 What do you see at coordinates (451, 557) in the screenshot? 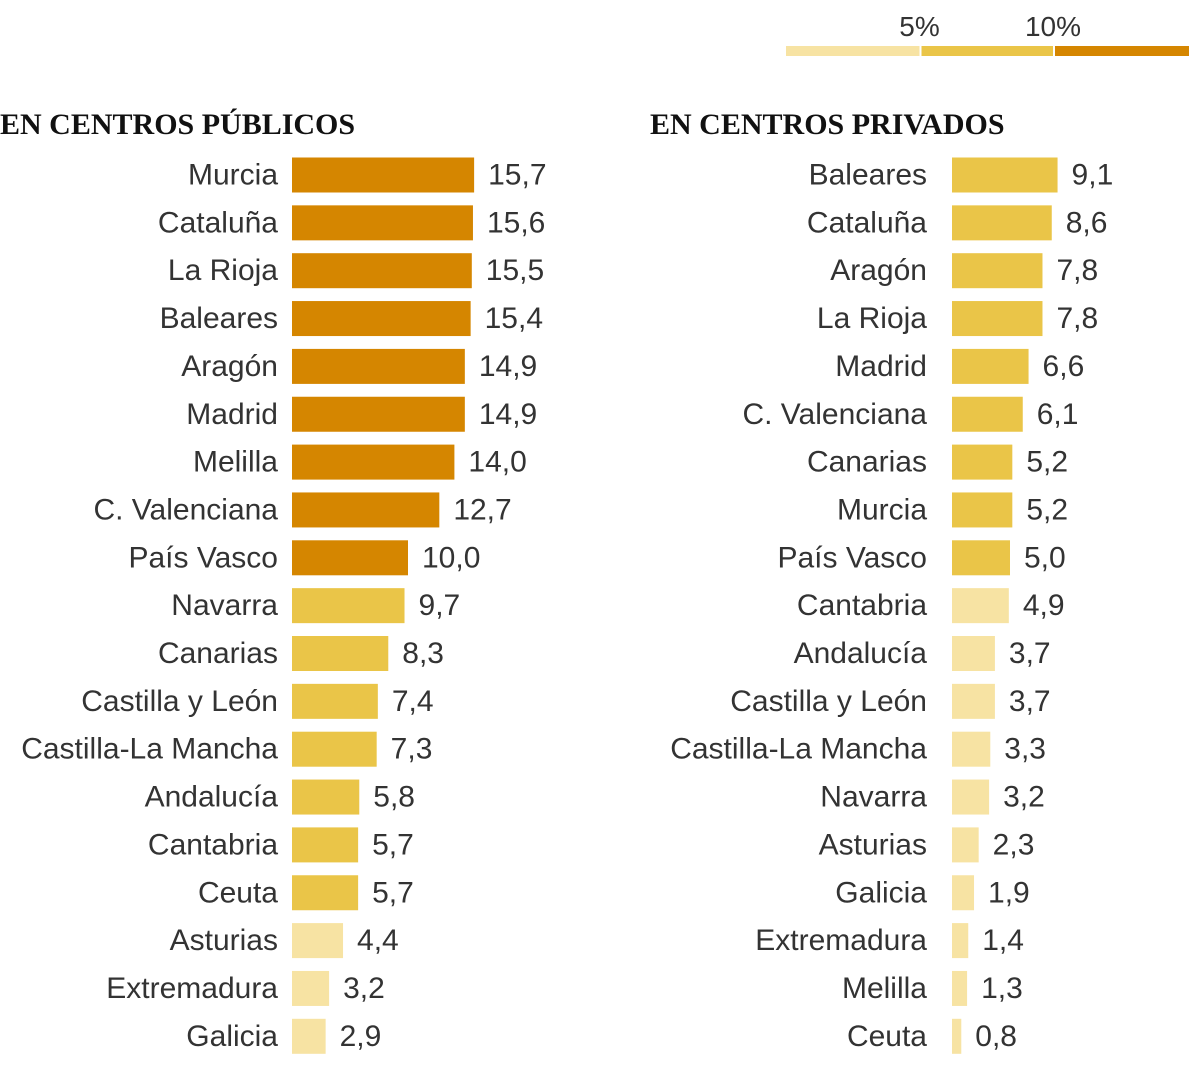
I see `value-label: 10,0` at bounding box center [451, 557].